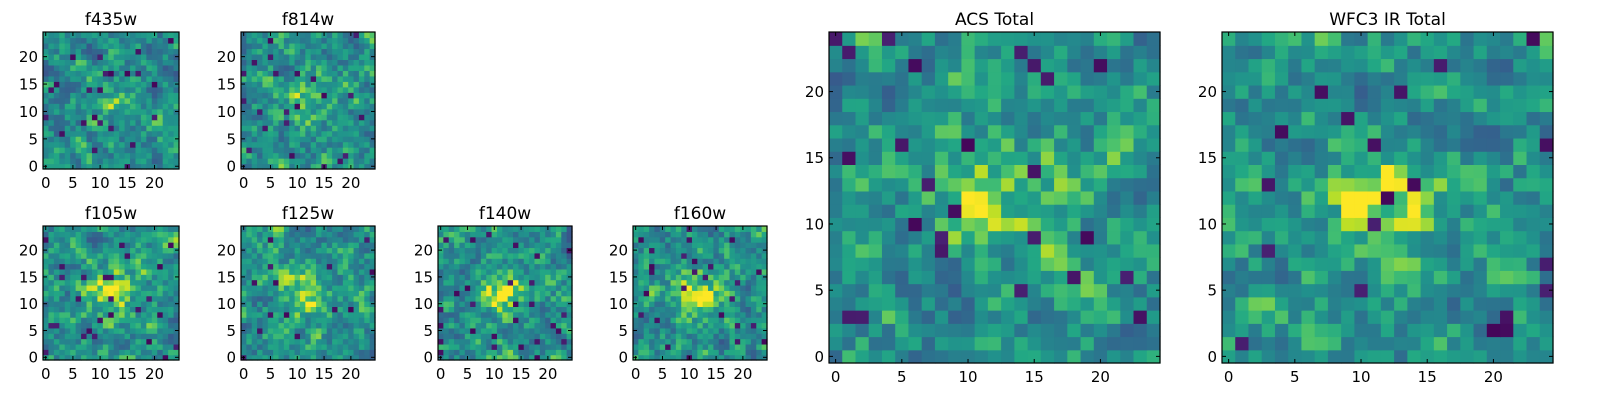 Image resolution: width=1600 pixels, height=400 pixels. What do you see at coordinates (28, 277) in the screenshot?
I see `y-tick-label: 15` at bounding box center [28, 277].